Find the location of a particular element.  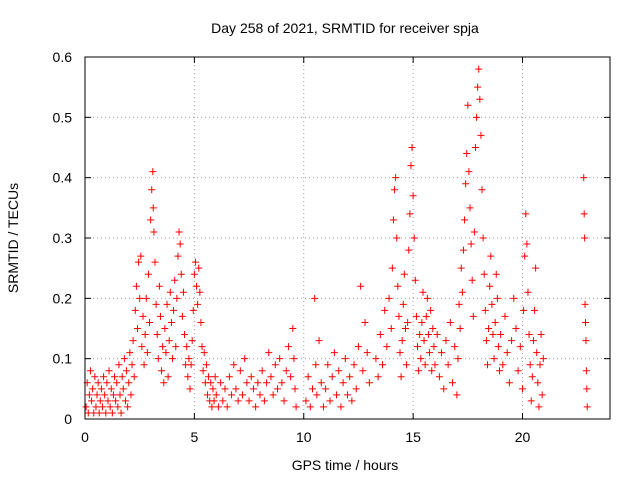

y-tick-label: 0.4 is located at coordinates (63, 178).